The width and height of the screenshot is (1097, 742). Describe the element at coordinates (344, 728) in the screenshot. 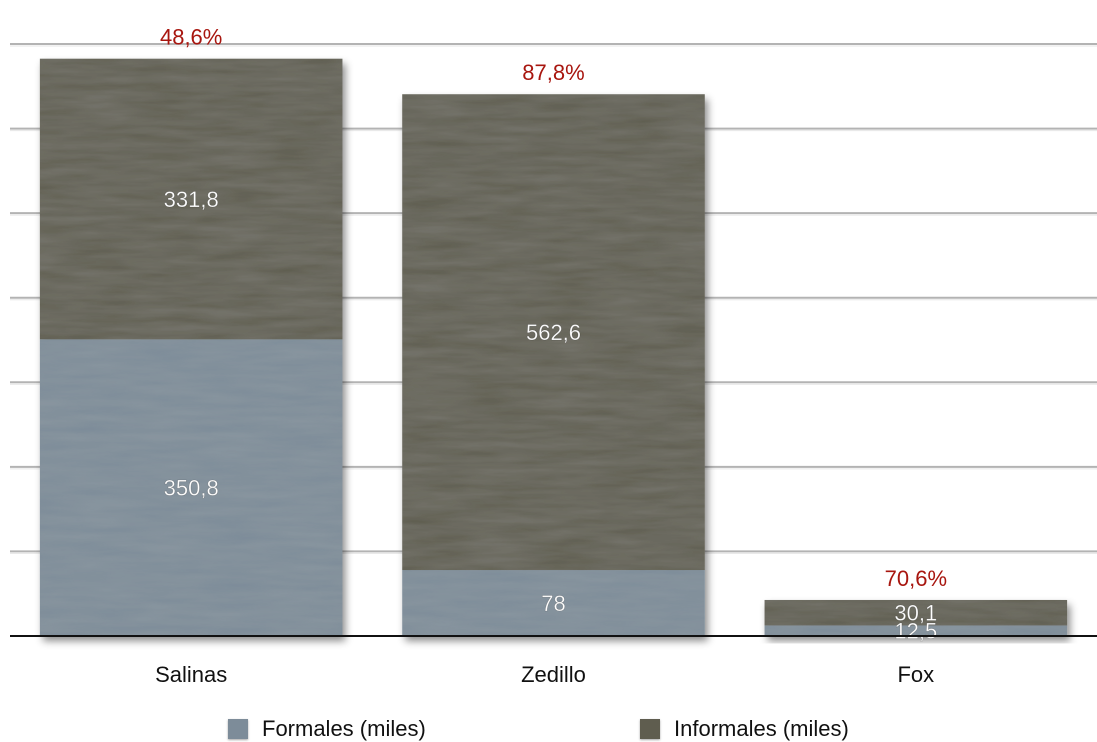

I see `legend-label-formales: Formales (miles)` at that location.